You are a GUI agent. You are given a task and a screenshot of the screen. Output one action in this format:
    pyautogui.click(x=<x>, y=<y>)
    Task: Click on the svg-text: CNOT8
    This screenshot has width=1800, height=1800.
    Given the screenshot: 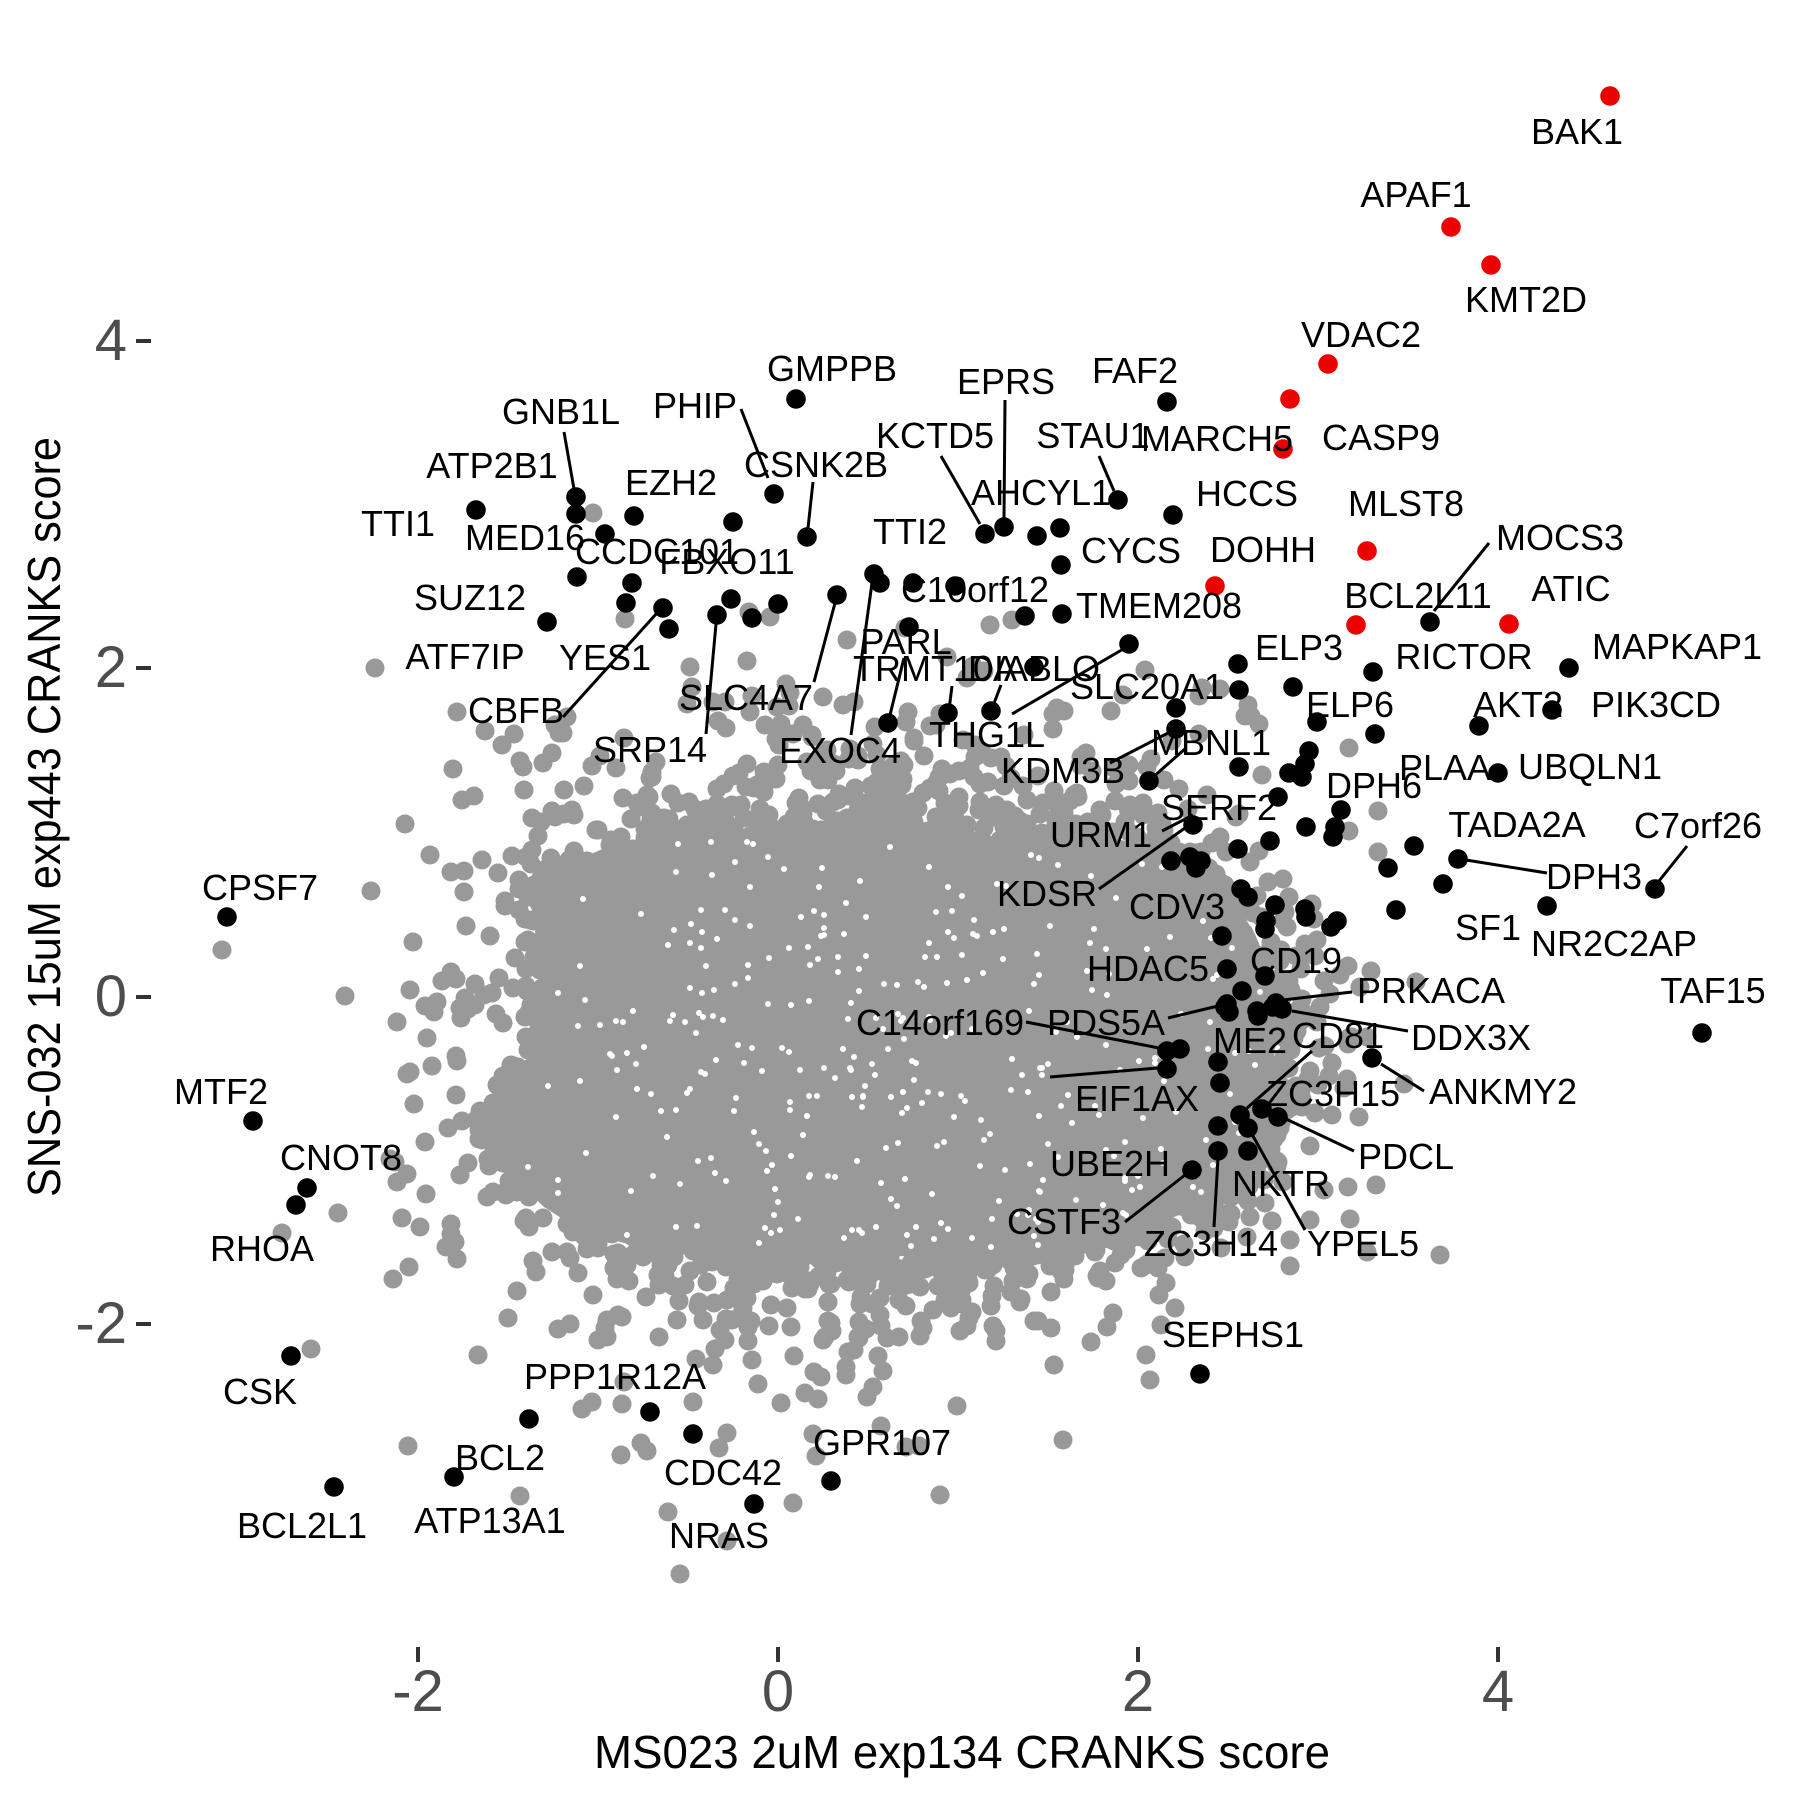 What is the action you would take?
    pyautogui.click(x=341, y=1157)
    